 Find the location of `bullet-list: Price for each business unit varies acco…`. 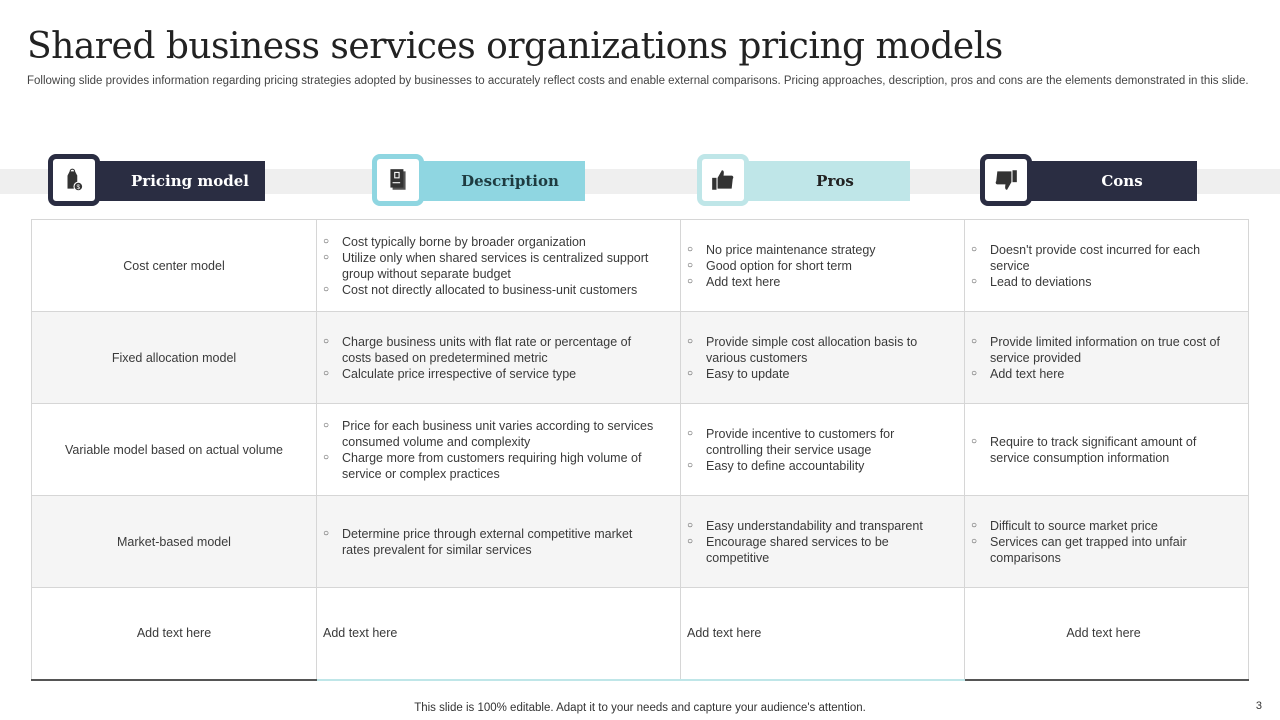

bullet-list: Price for each business unit varies acco… is located at coordinates (492, 450).